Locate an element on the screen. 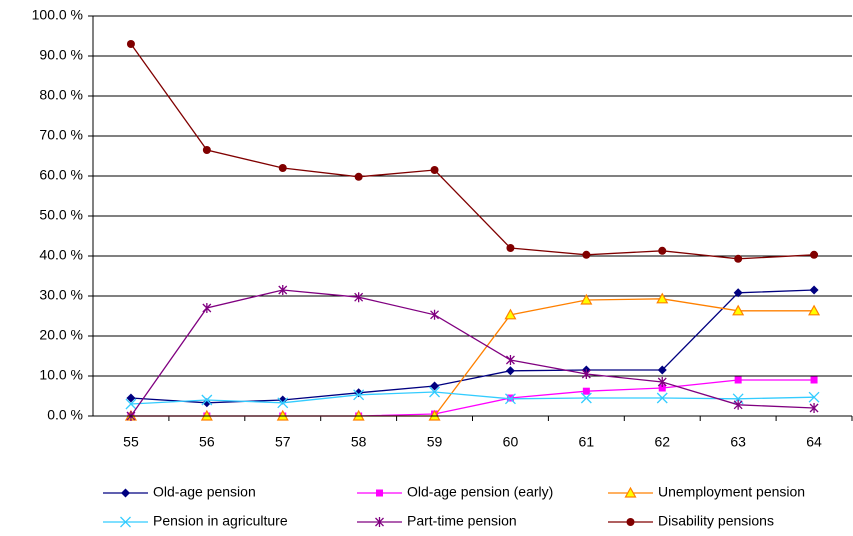 The image size is (853, 536). legend-label: Disability pensions is located at coordinates (716, 521).